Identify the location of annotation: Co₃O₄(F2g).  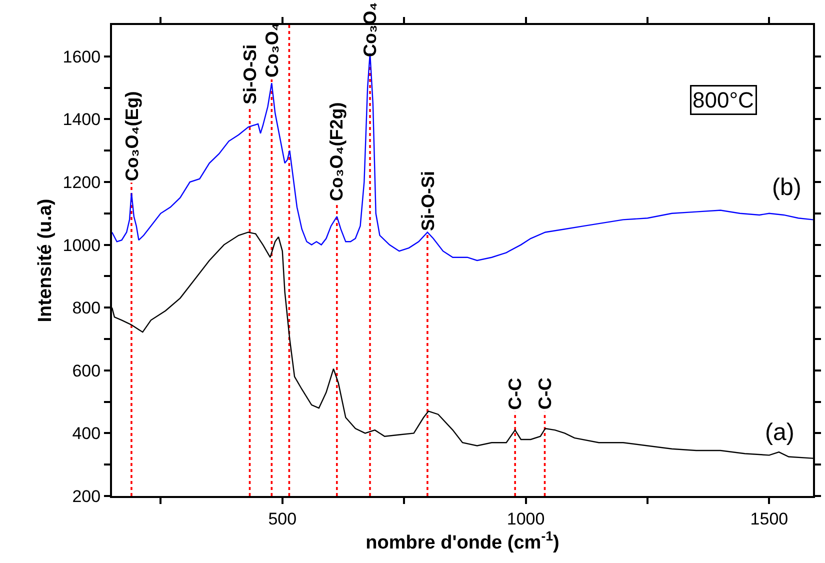
(336, 152).